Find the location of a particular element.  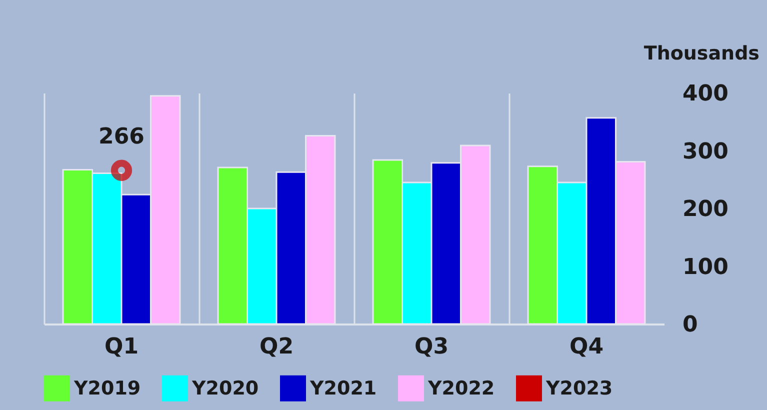

legend-label: Y2023 is located at coordinates (579, 388).